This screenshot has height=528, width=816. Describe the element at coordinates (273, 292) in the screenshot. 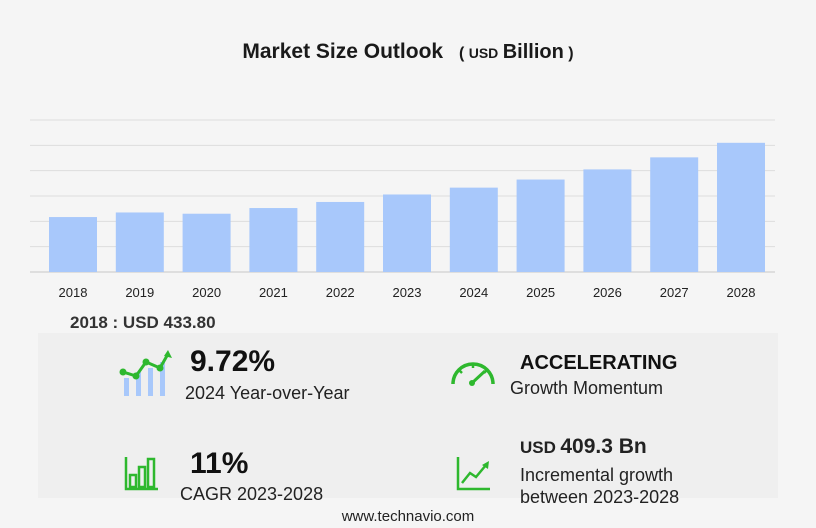

I see `x-tick-label: 2021` at that location.